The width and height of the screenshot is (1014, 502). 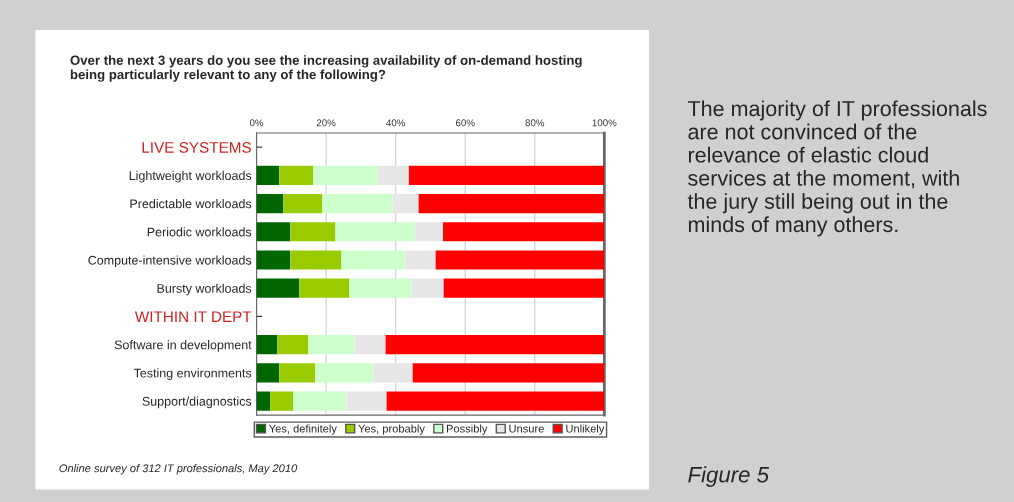 What do you see at coordinates (199, 232) in the screenshot?
I see `y-tick-label: Periodic workloads` at bounding box center [199, 232].